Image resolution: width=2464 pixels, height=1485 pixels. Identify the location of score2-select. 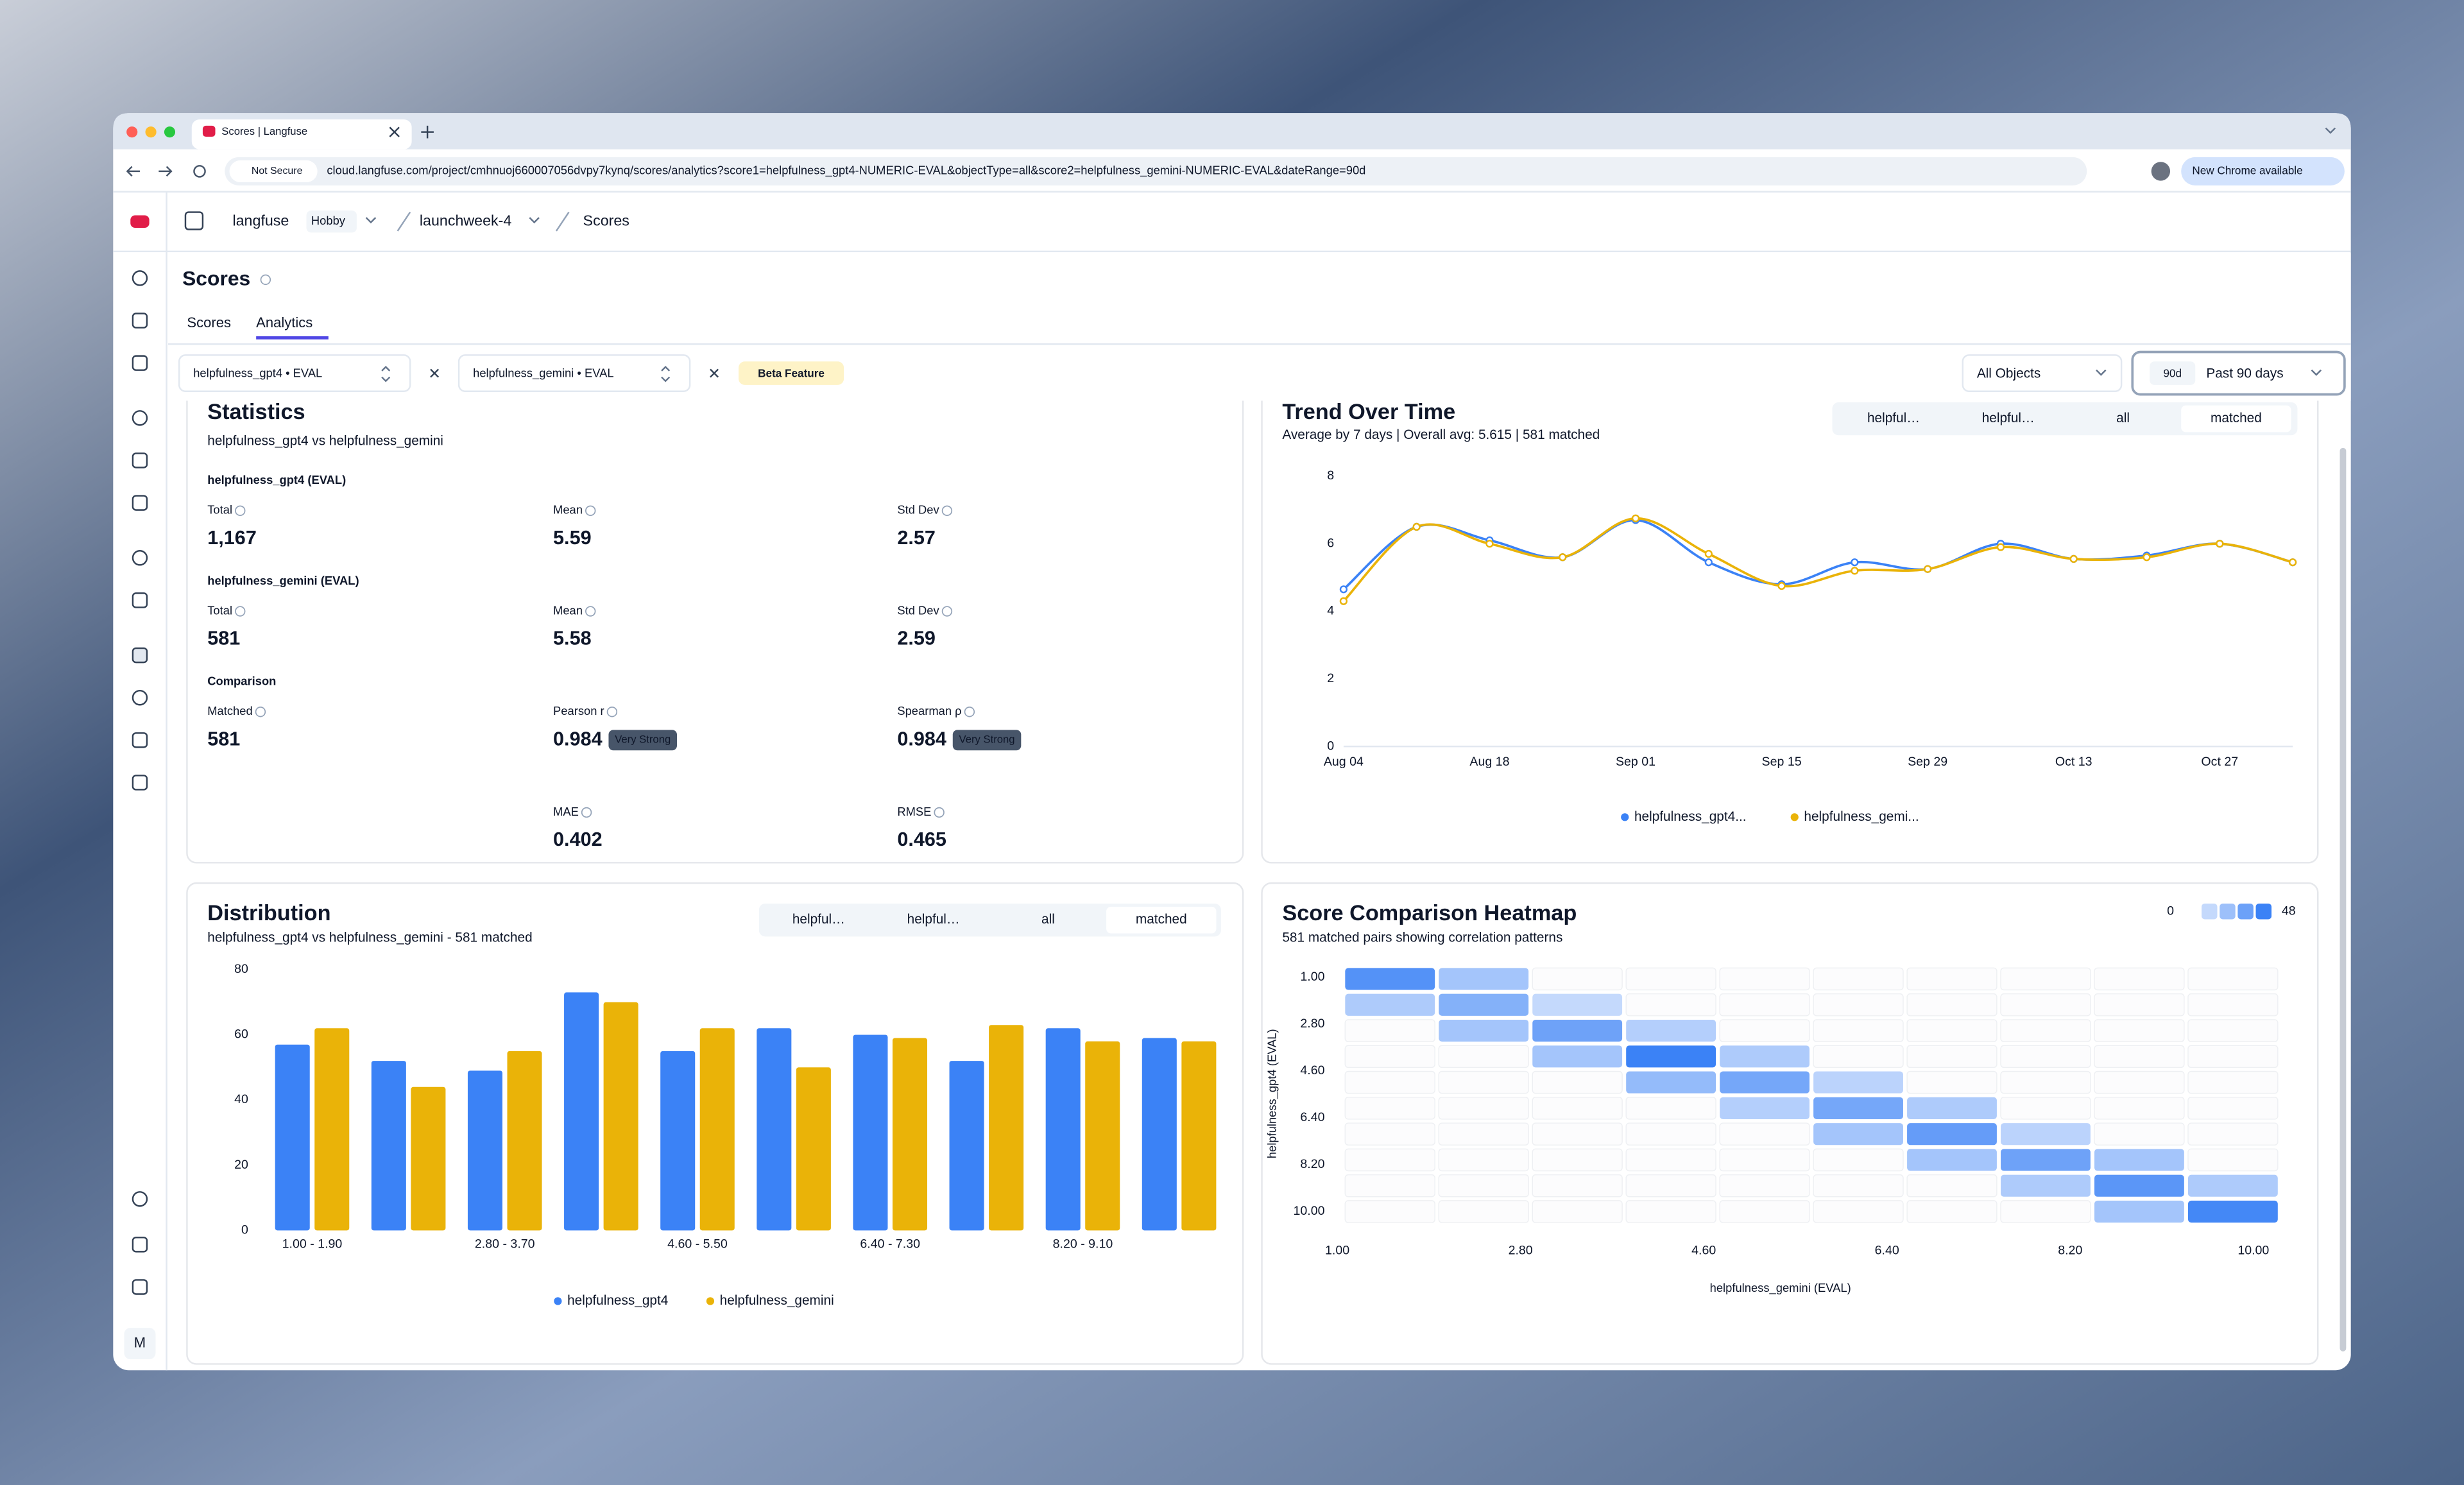
(575, 373).